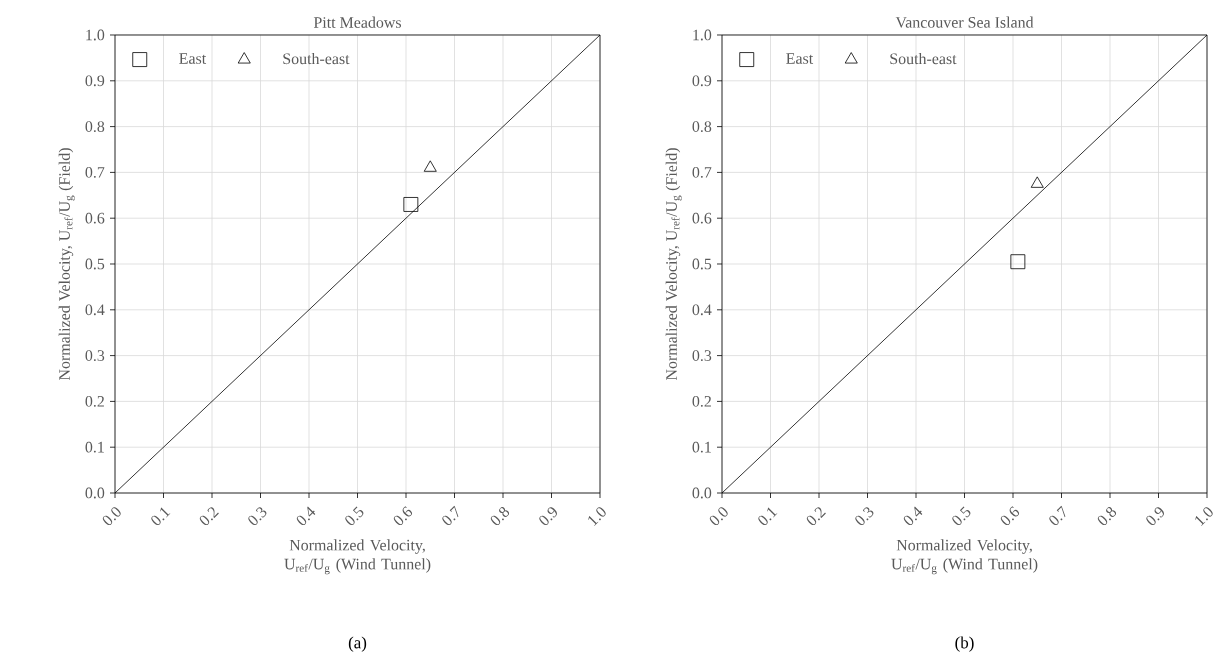 This screenshot has height=659, width=1214. What do you see at coordinates (357, 22) in the screenshot?
I see `chart-title: Pitt Meadows` at bounding box center [357, 22].